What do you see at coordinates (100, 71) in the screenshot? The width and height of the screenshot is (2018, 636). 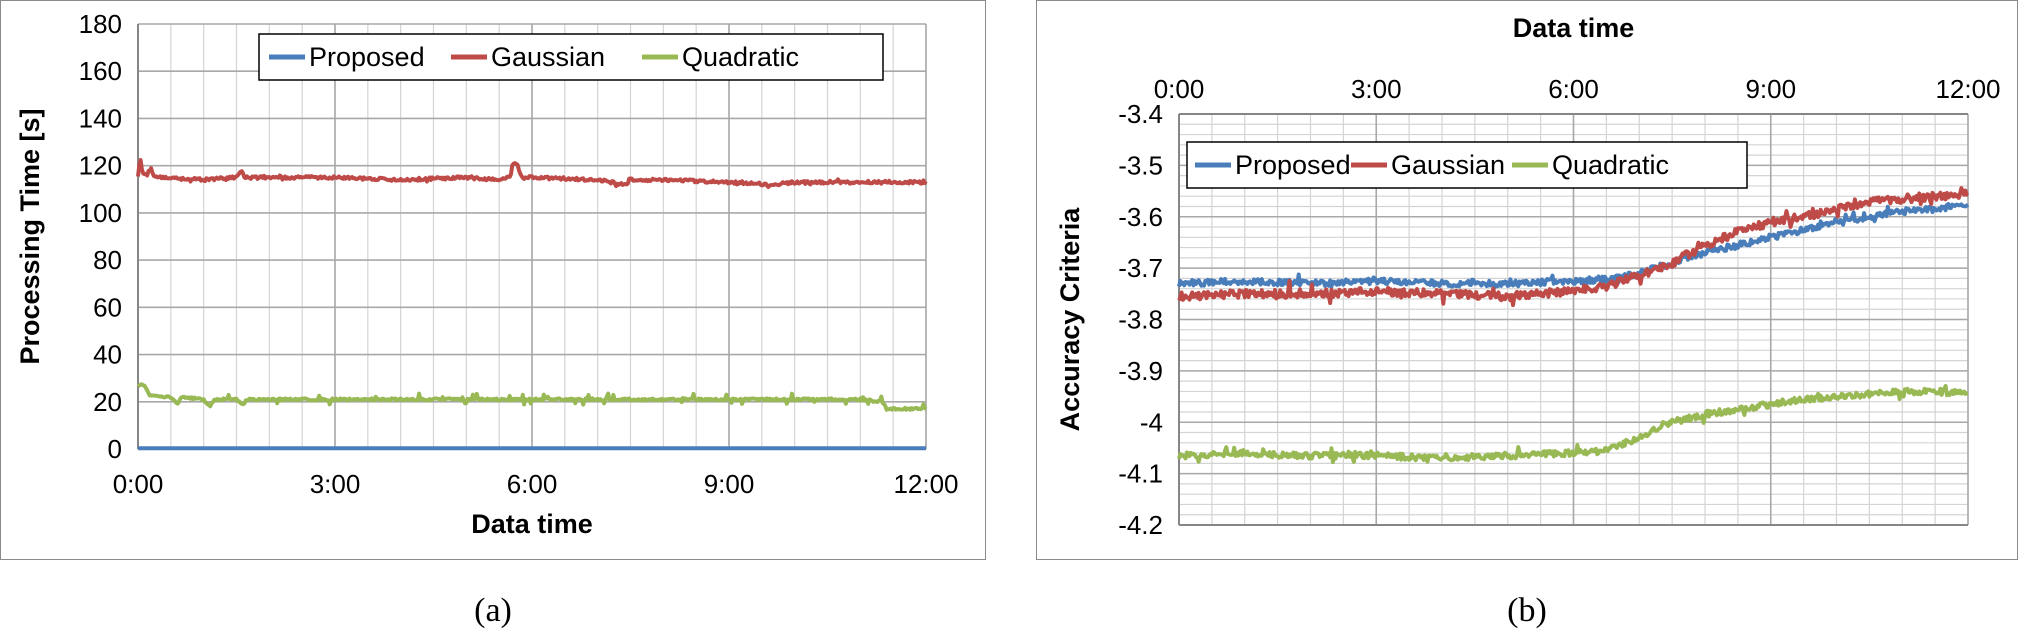 I see `y-tick-label: 160` at bounding box center [100, 71].